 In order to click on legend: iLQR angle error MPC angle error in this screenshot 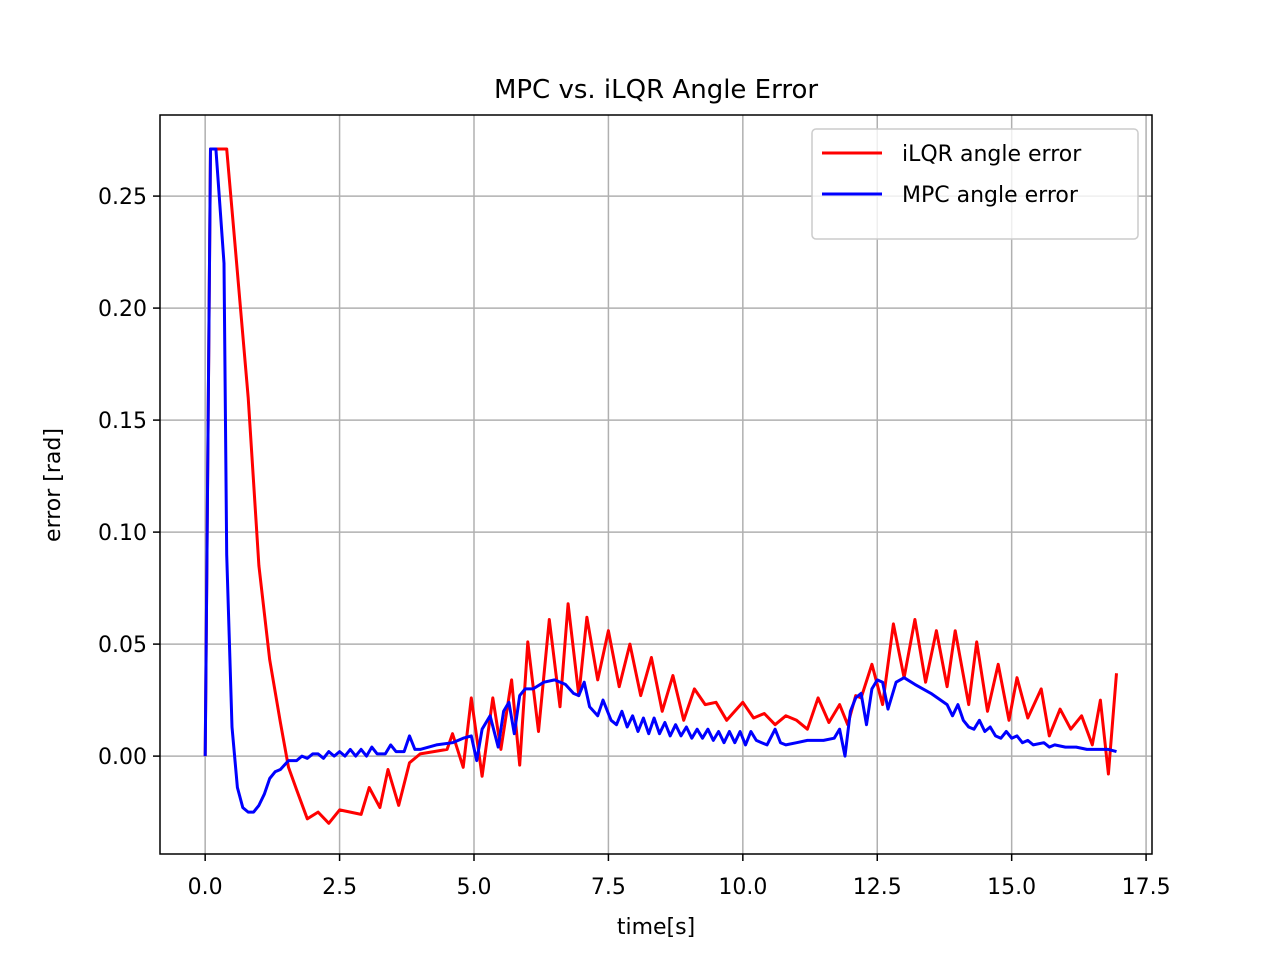, I will do `click(975, 184)`.